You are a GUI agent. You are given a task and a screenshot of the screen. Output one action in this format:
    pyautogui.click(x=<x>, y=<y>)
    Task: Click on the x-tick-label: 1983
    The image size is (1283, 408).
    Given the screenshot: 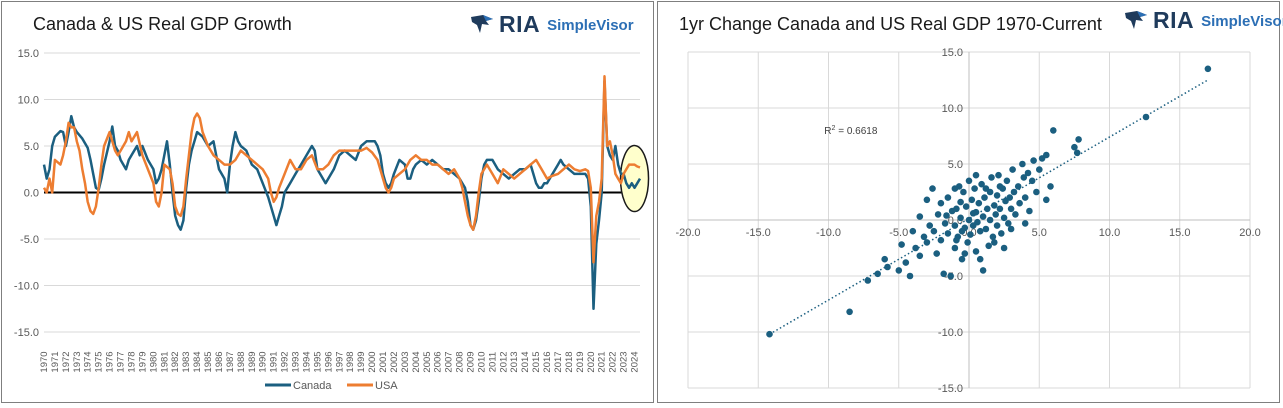 What is the action you would take?
    pyautogui.click(x=186, y=361)
    